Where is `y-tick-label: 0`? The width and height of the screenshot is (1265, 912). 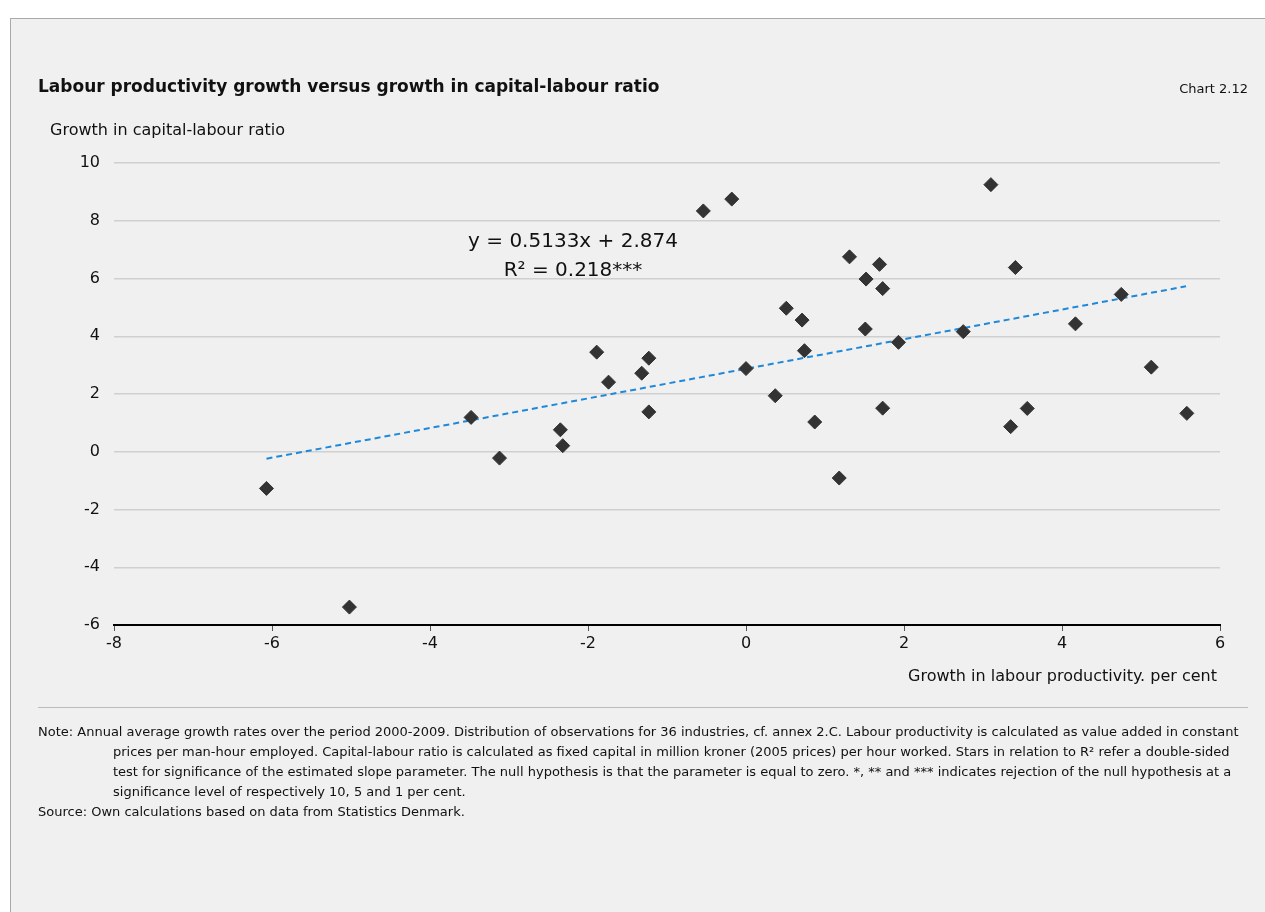 y-tick-label: 0 is located at coordinates (94, 450).